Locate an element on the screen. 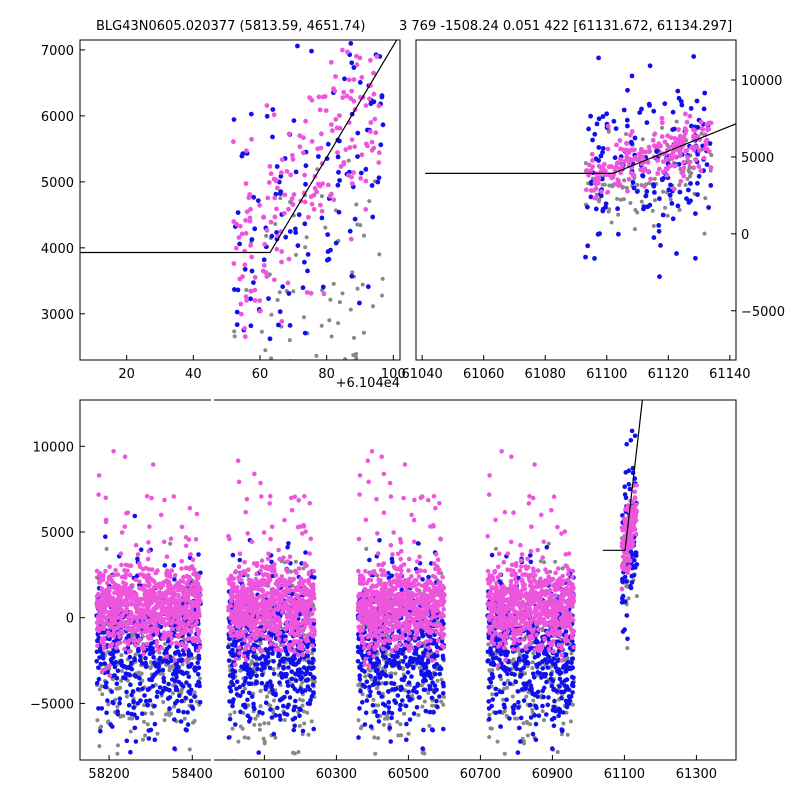  zoom-right-xtick-label: 61100 is located at coordinates (606, 374).